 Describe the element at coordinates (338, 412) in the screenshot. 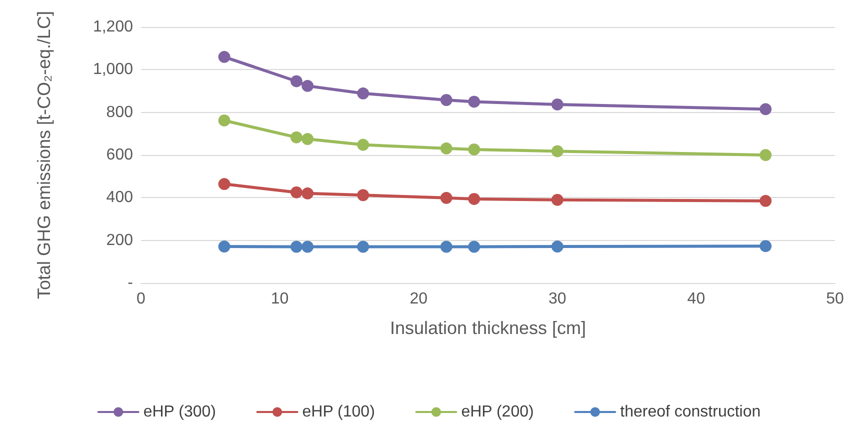

I see `legend-label: eHP (100)` at that location.